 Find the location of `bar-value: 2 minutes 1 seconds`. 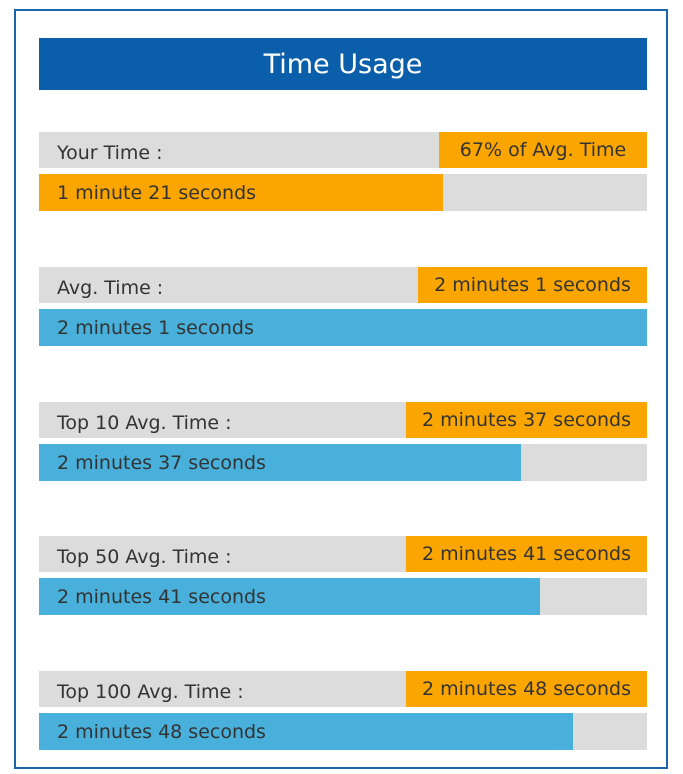

bar-value: 2 minutes 1 seconds is located at coordinates (155, 327).